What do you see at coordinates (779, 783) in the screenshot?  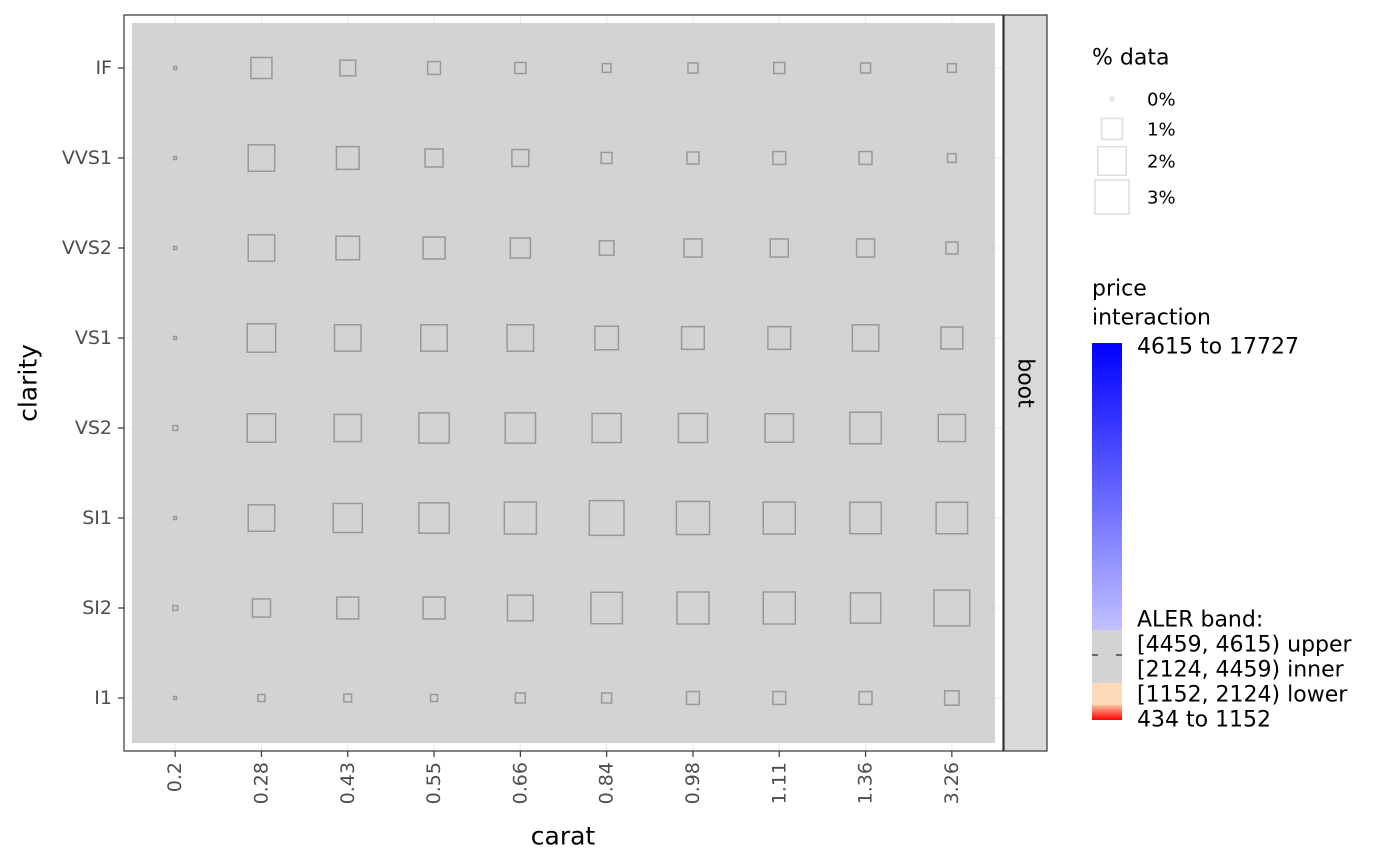 I see `x-tick-label: 1.11` at bounding box center [779, 783].